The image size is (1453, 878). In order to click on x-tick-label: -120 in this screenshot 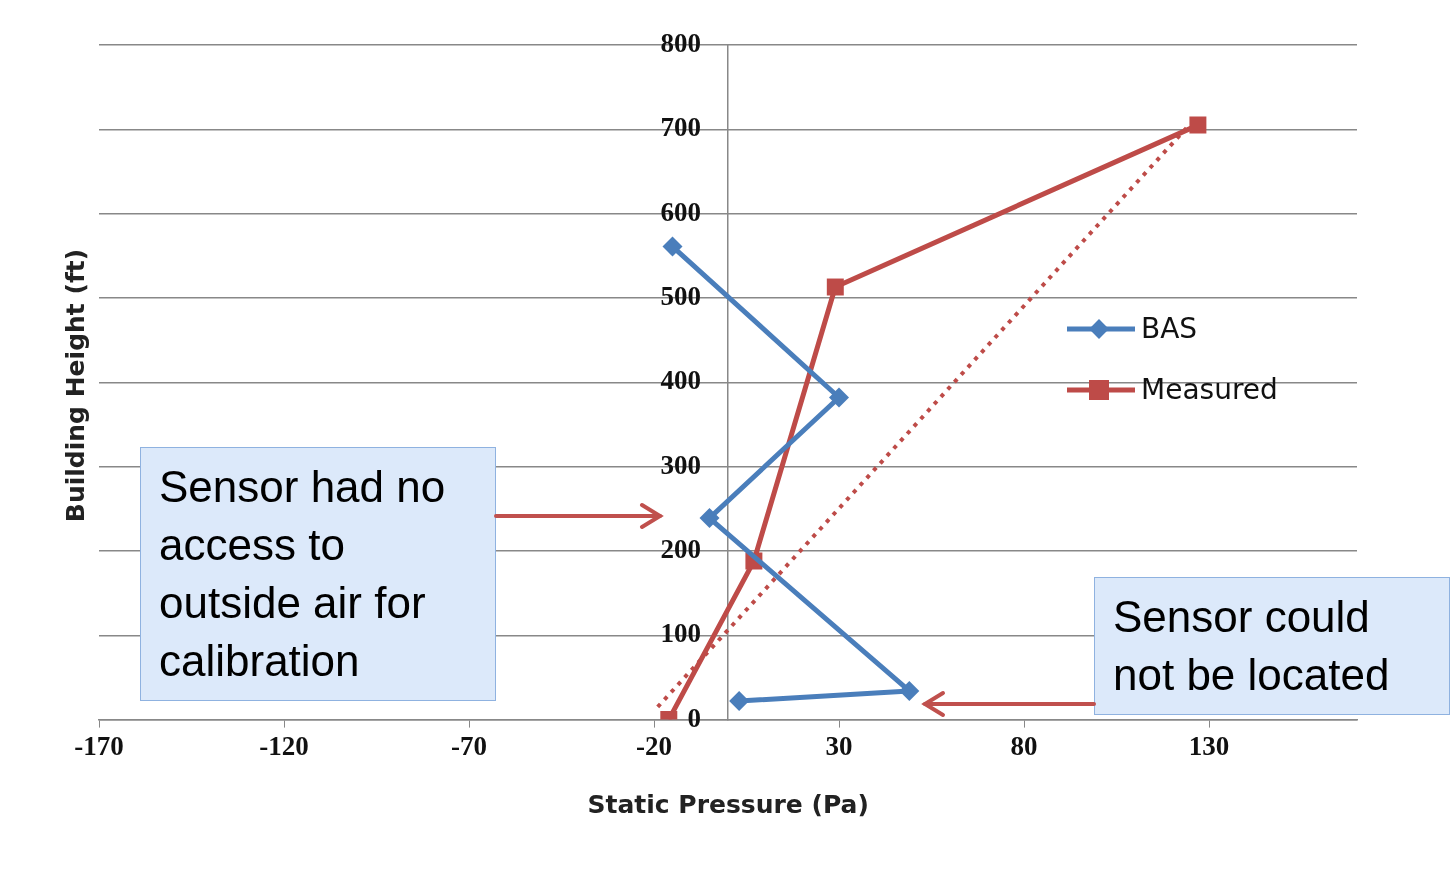, I will do `click(284, 745)`.